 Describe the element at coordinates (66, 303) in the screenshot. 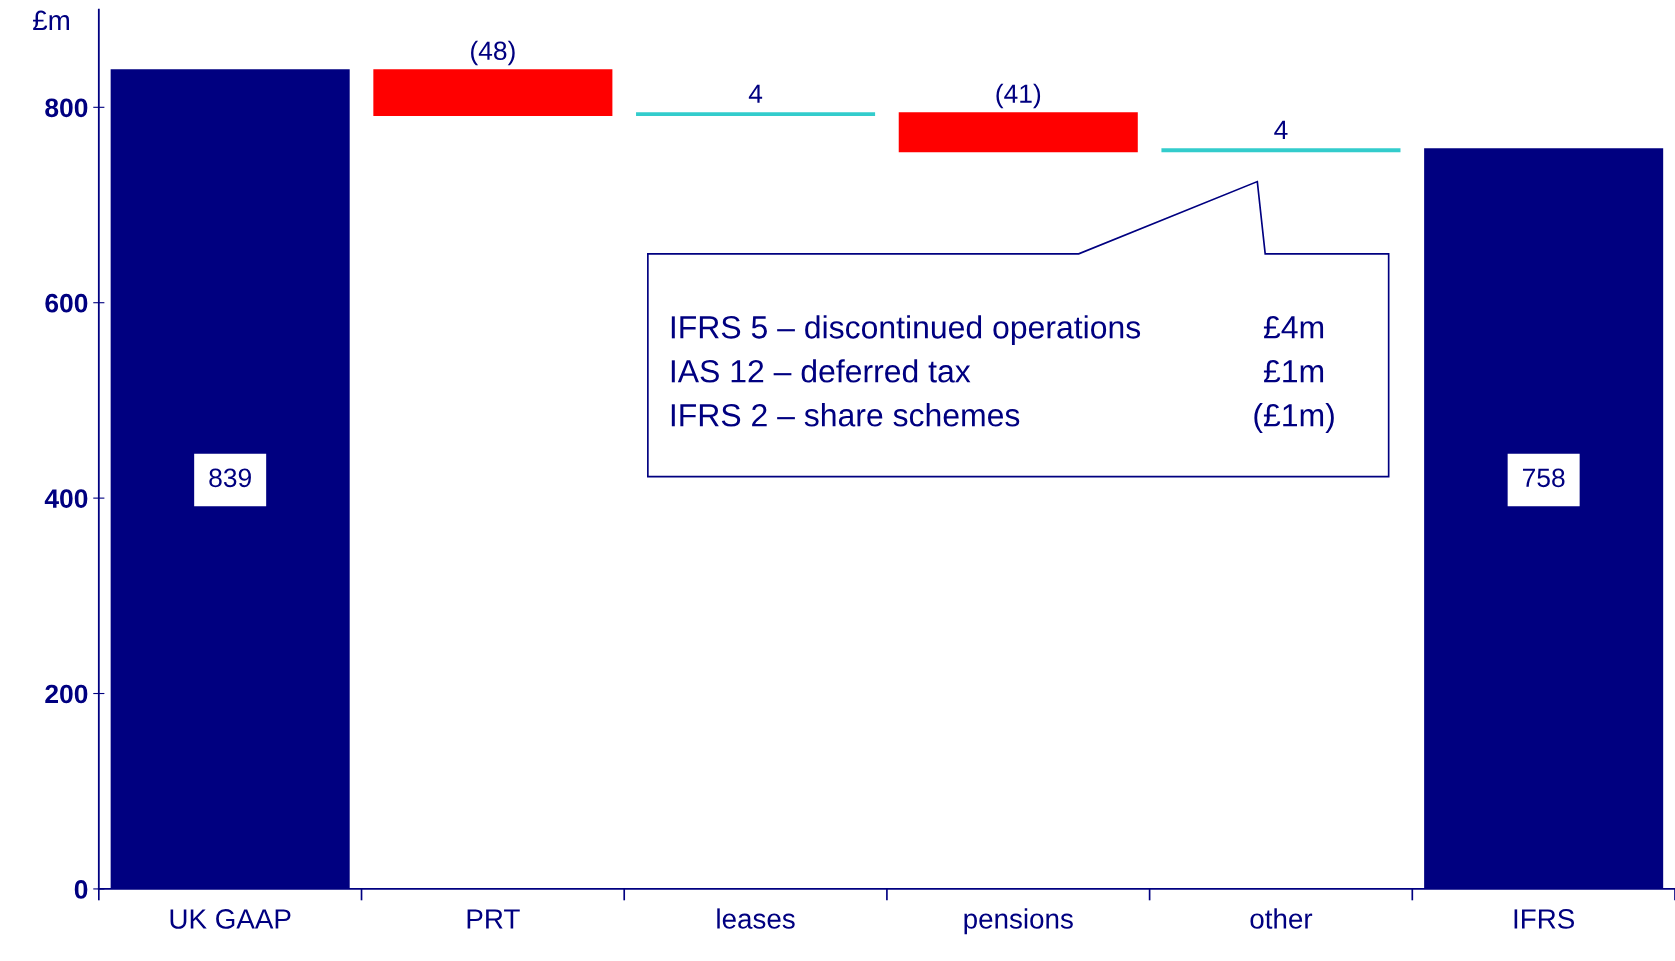

I see `y-tick-label: 600` at that location.